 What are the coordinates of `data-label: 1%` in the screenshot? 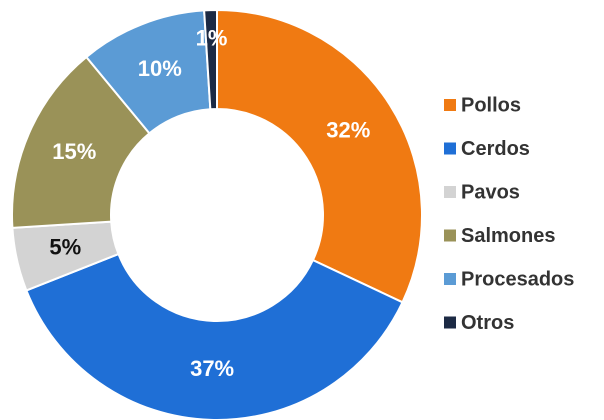 It's located at (212, 37).